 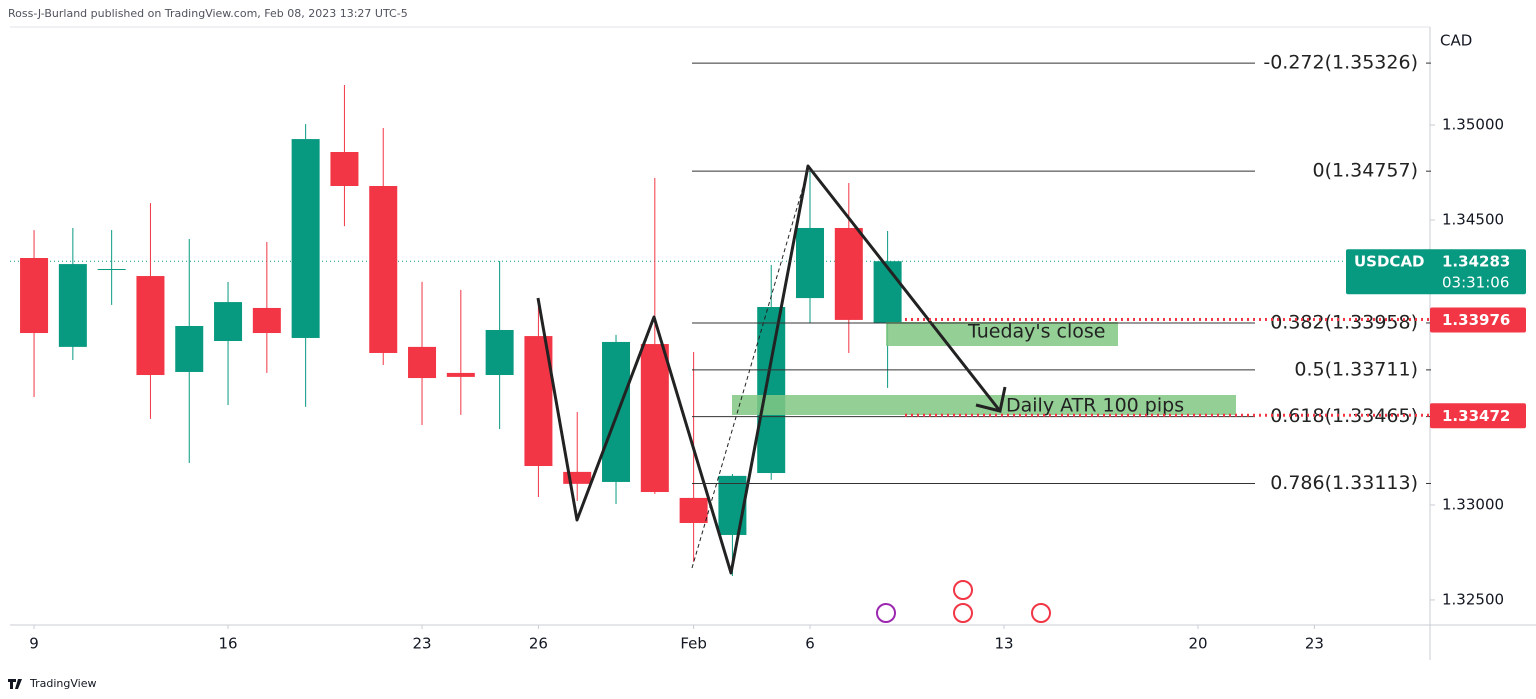 I want to click on x-tick-label: 20, so click(x=1197, y=644).